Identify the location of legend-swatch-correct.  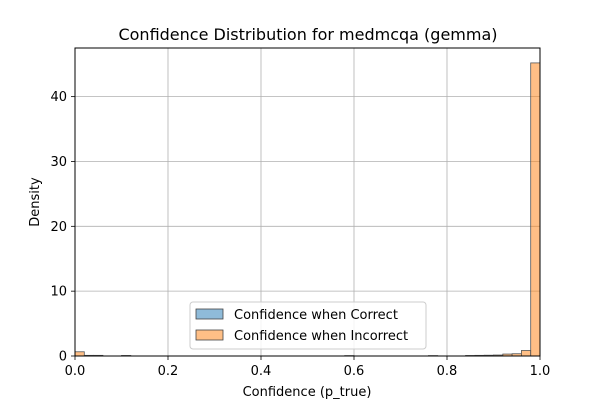
(209, 314).